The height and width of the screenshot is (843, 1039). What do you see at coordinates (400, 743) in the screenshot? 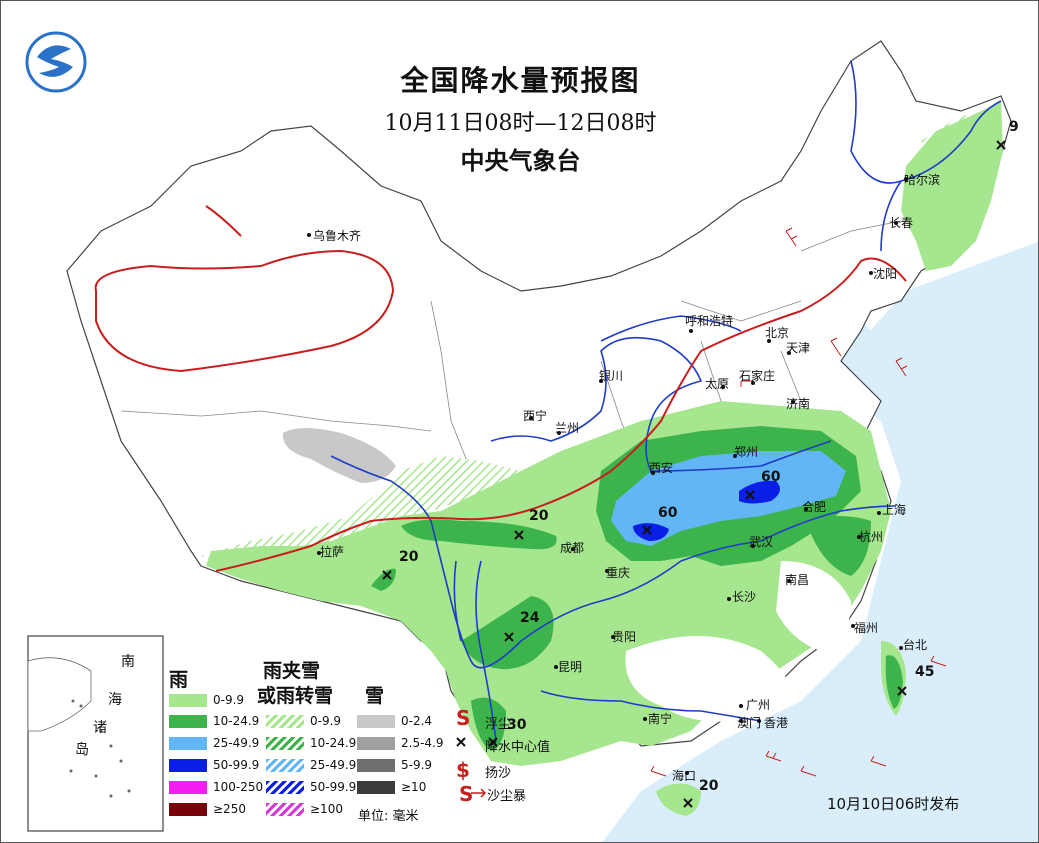
I see `legend-snow-row: 2.5-4.9` at bounding box center [400, 743].